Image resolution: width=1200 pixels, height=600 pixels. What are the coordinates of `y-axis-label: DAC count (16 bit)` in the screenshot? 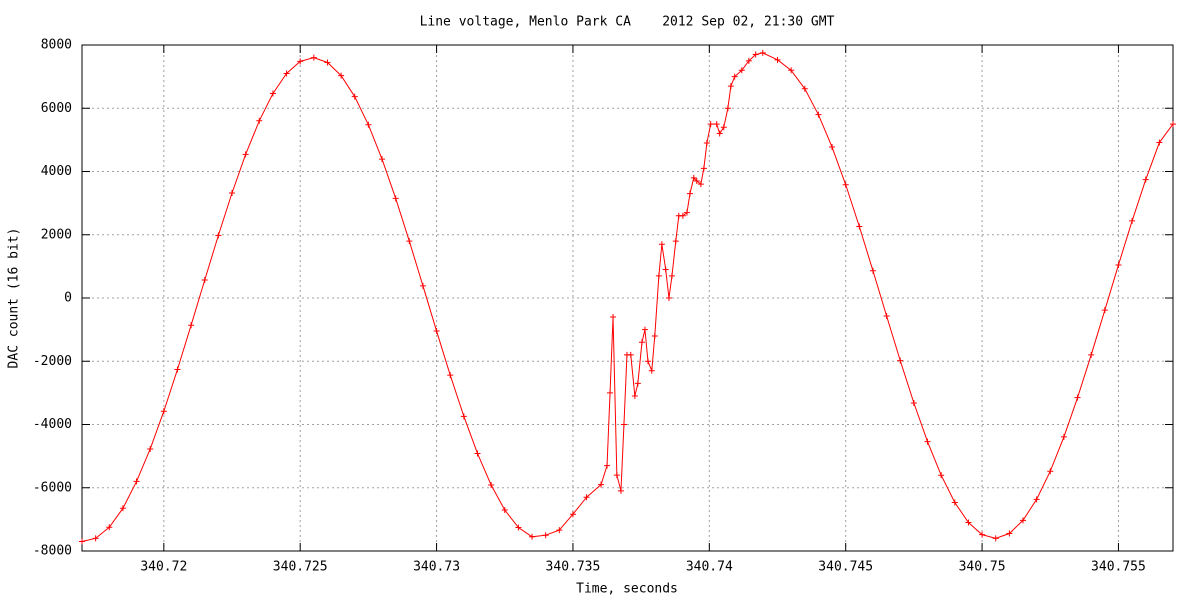 It's located at (14, 298).